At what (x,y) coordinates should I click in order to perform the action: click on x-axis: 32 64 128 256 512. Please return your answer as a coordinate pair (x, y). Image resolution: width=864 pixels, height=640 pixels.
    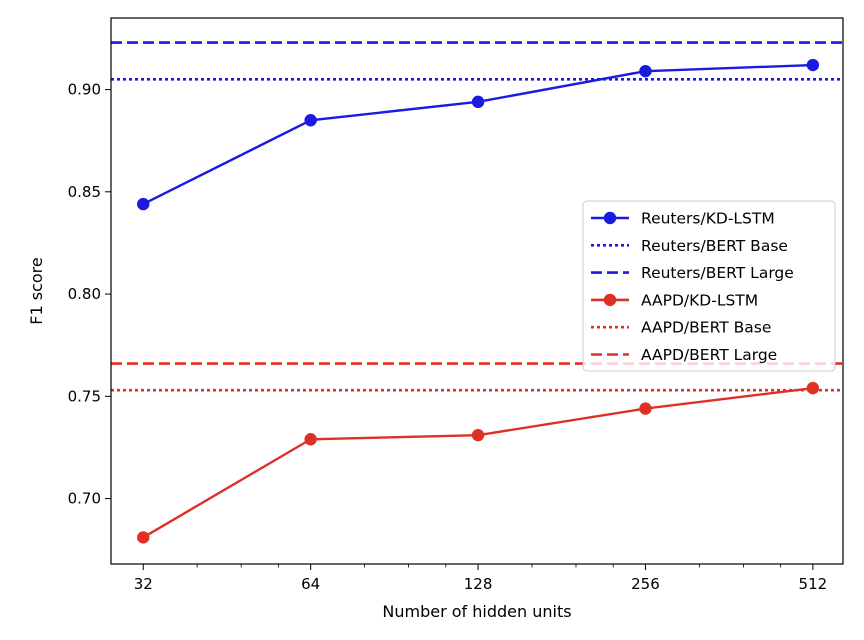
    Looking at the image, I should click on (480, 578).